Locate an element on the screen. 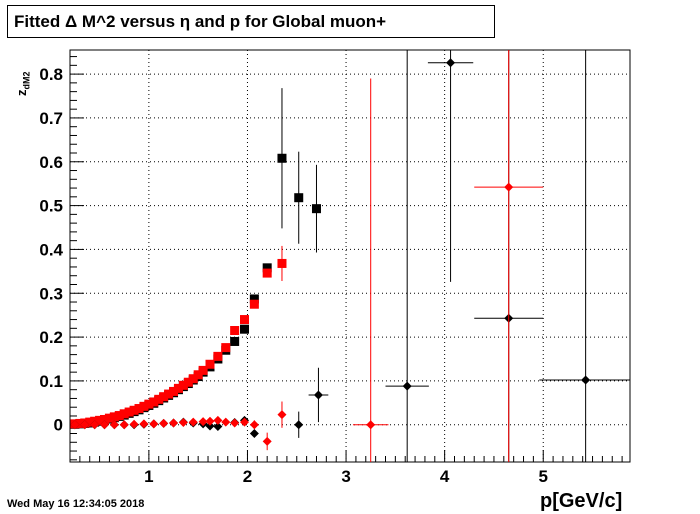 The width and height of the screenshot is (700, 514). y-axis-label-sub: dM2 is located at coordinates (26, 80).